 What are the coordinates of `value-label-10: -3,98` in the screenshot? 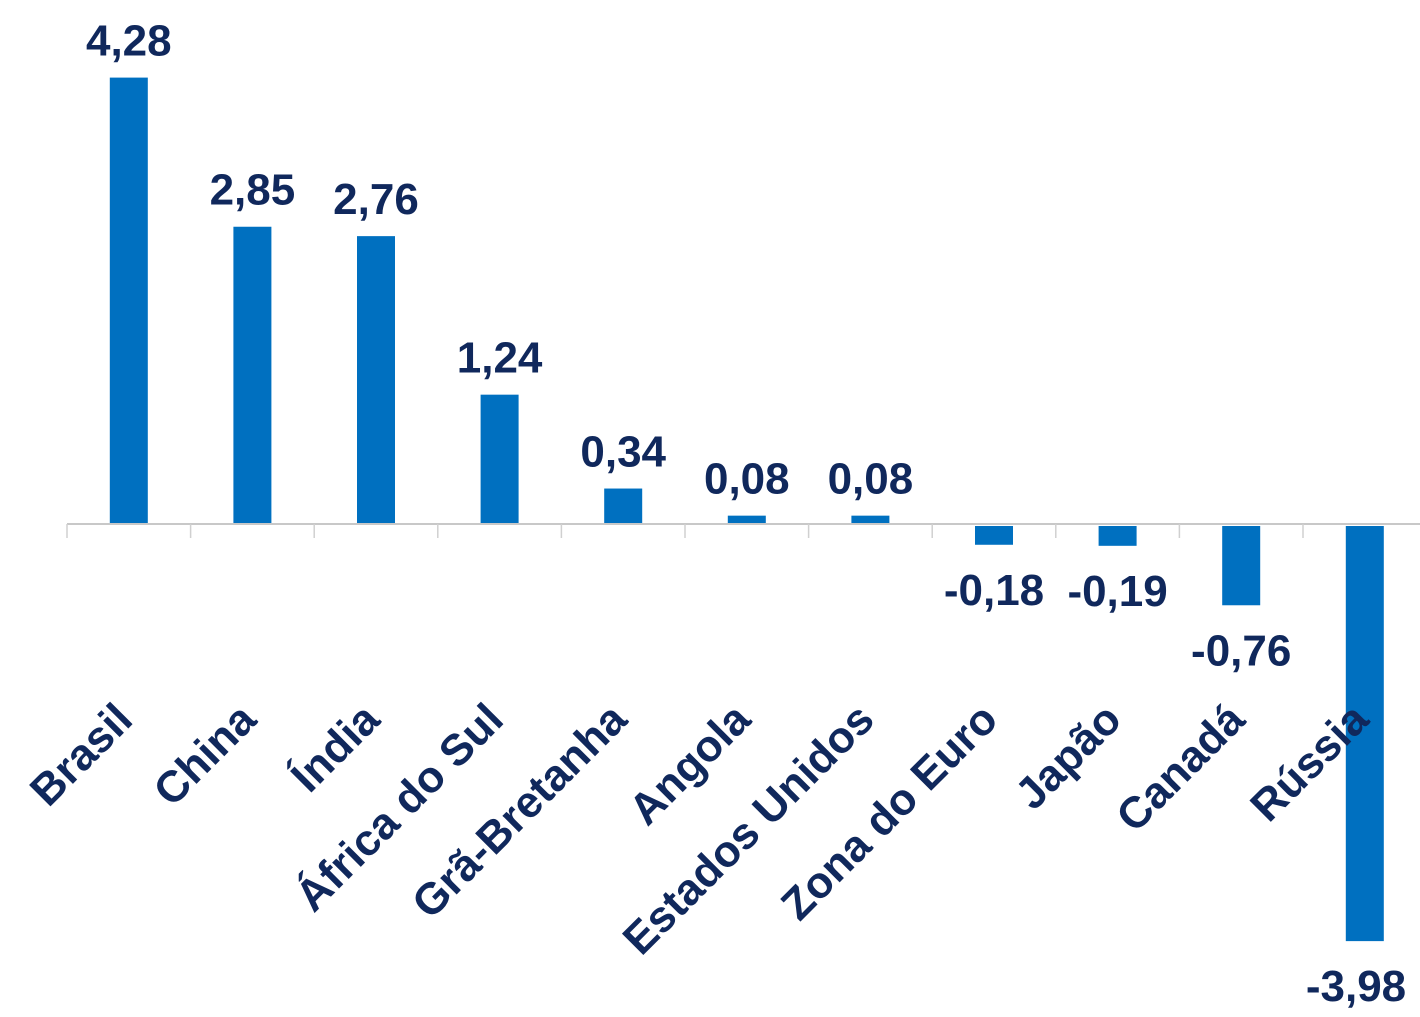 It's located at (1356, 986).